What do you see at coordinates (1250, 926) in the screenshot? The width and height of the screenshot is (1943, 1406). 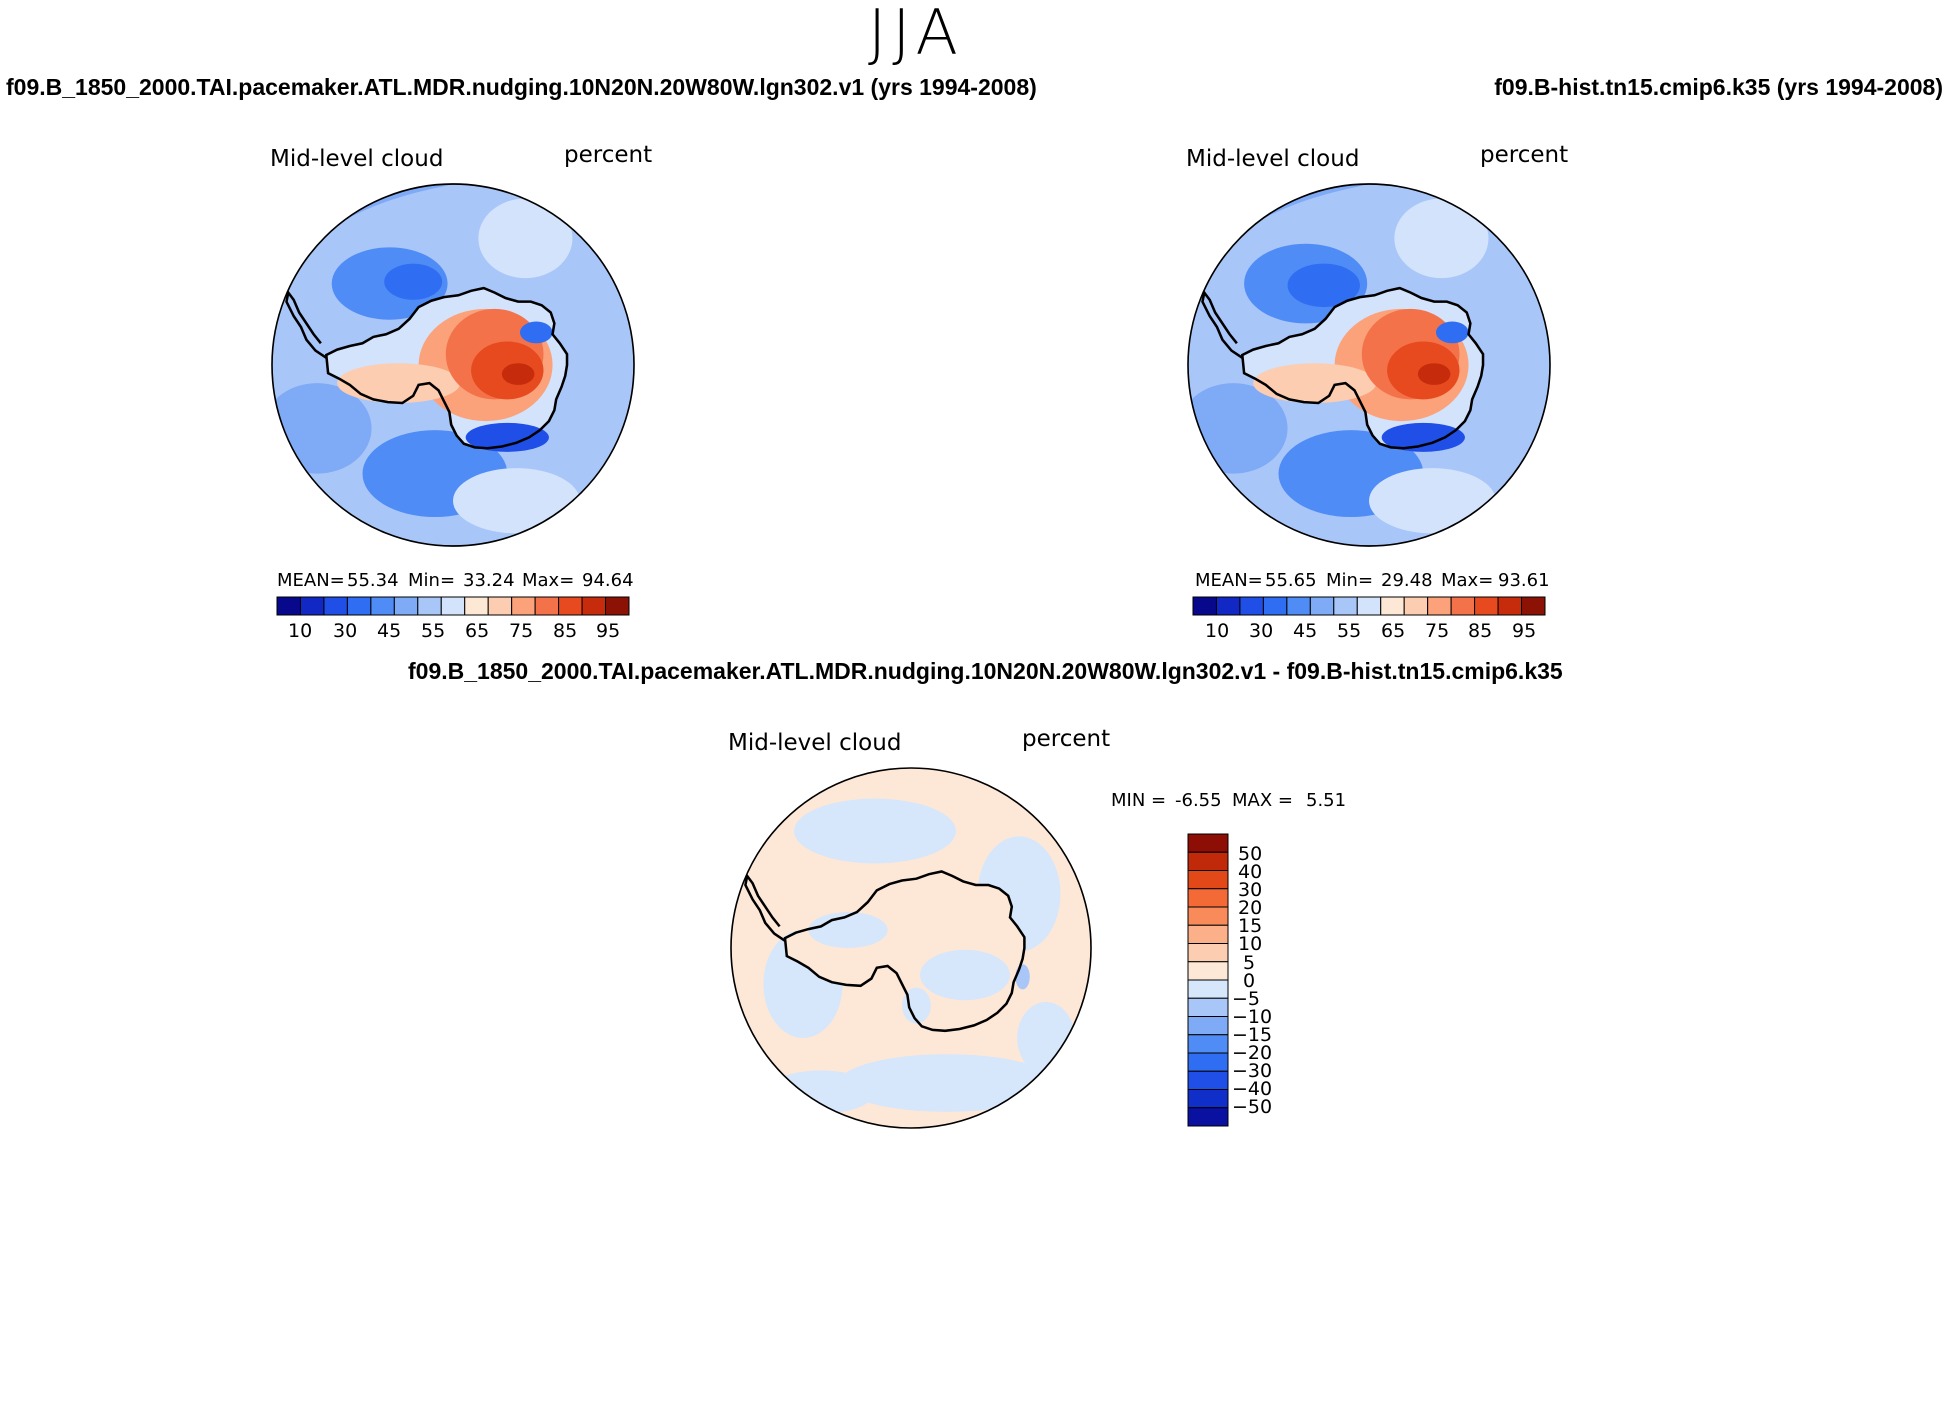 I see `cbar-diff-level: 15` at bounding box center [1250, 926].